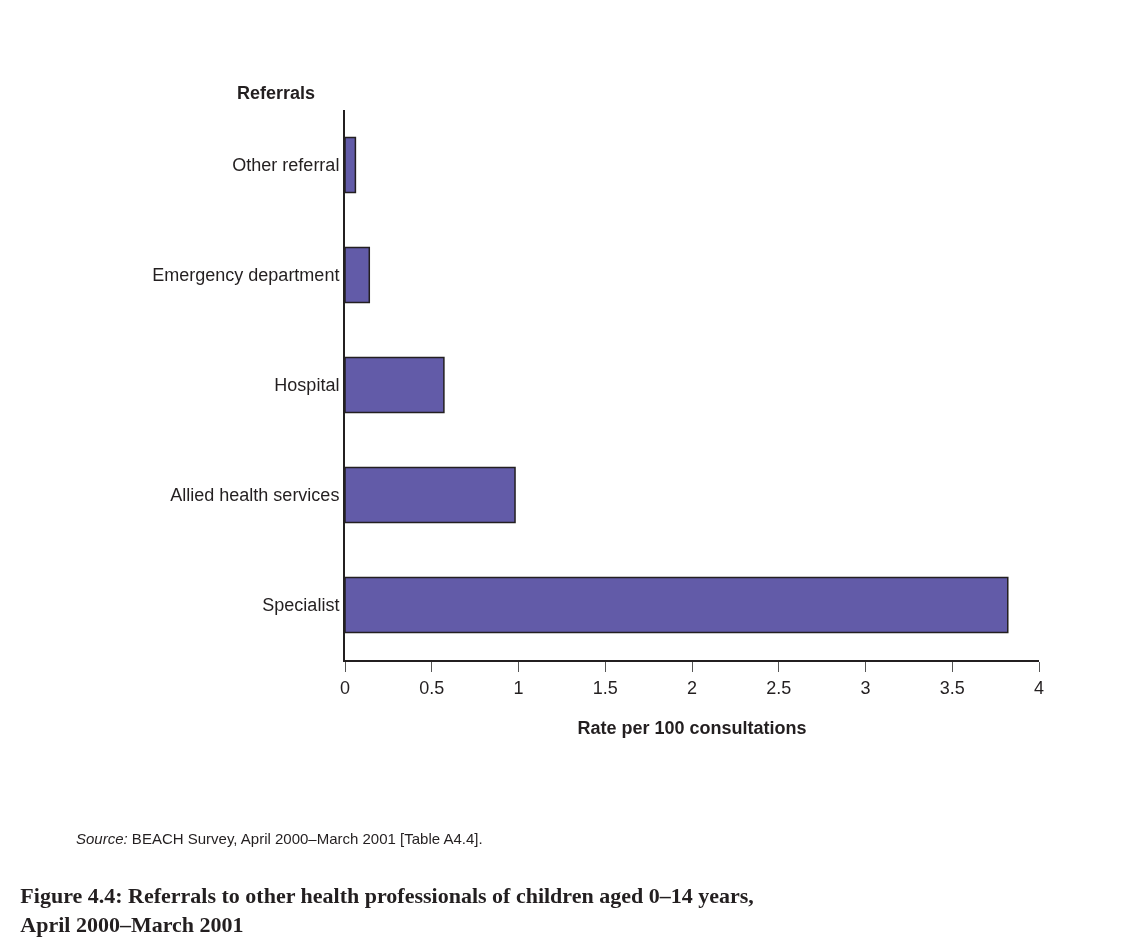 This screenshot has height=941, width=1131. What do you see at coordinates (387, 910) in the screenshot?
I see `text: Figure 4.4: Referrals to other health professionals of children aged 0–14 years, April 2000–March 2001` at bounding box center [387, 910].